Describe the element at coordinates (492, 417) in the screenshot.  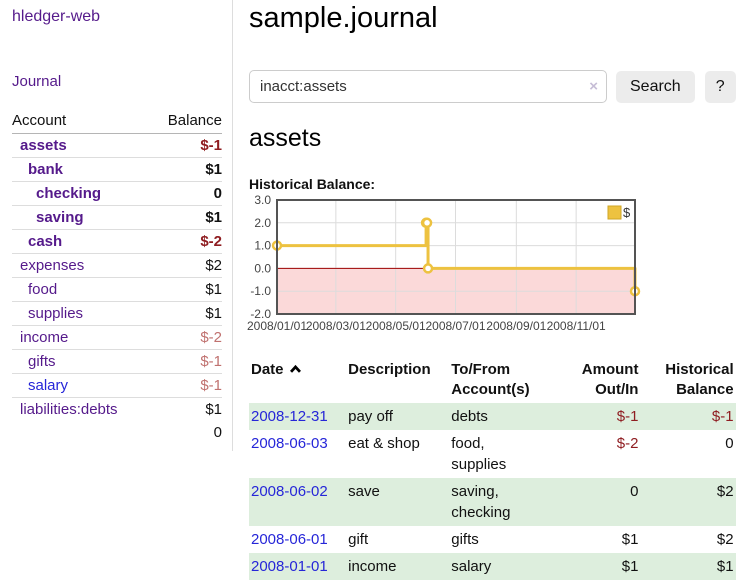
I see `transaction-row: 2008-12-31 pay off debts $-1 $-1` at that location.